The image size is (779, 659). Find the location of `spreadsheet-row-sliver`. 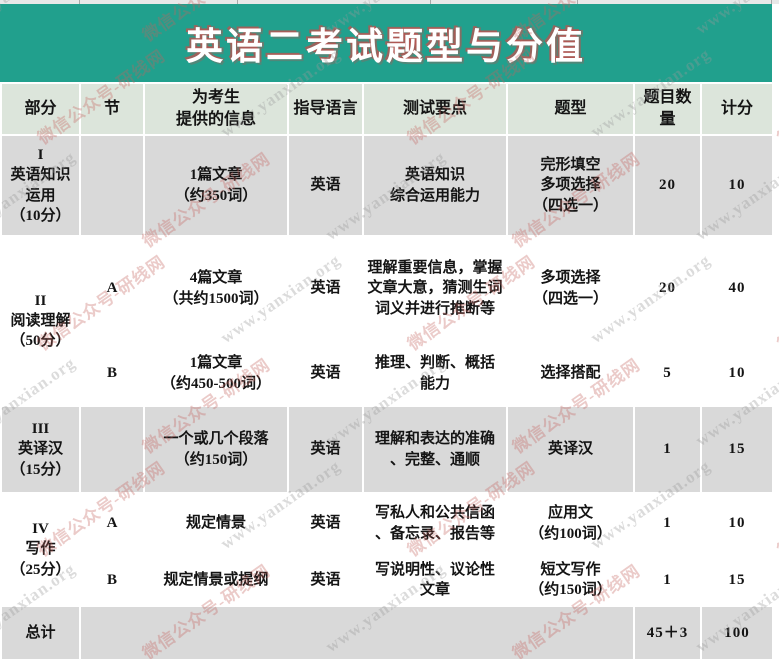

spreadsheet-row-sliver is located at coordinates (389, 2).